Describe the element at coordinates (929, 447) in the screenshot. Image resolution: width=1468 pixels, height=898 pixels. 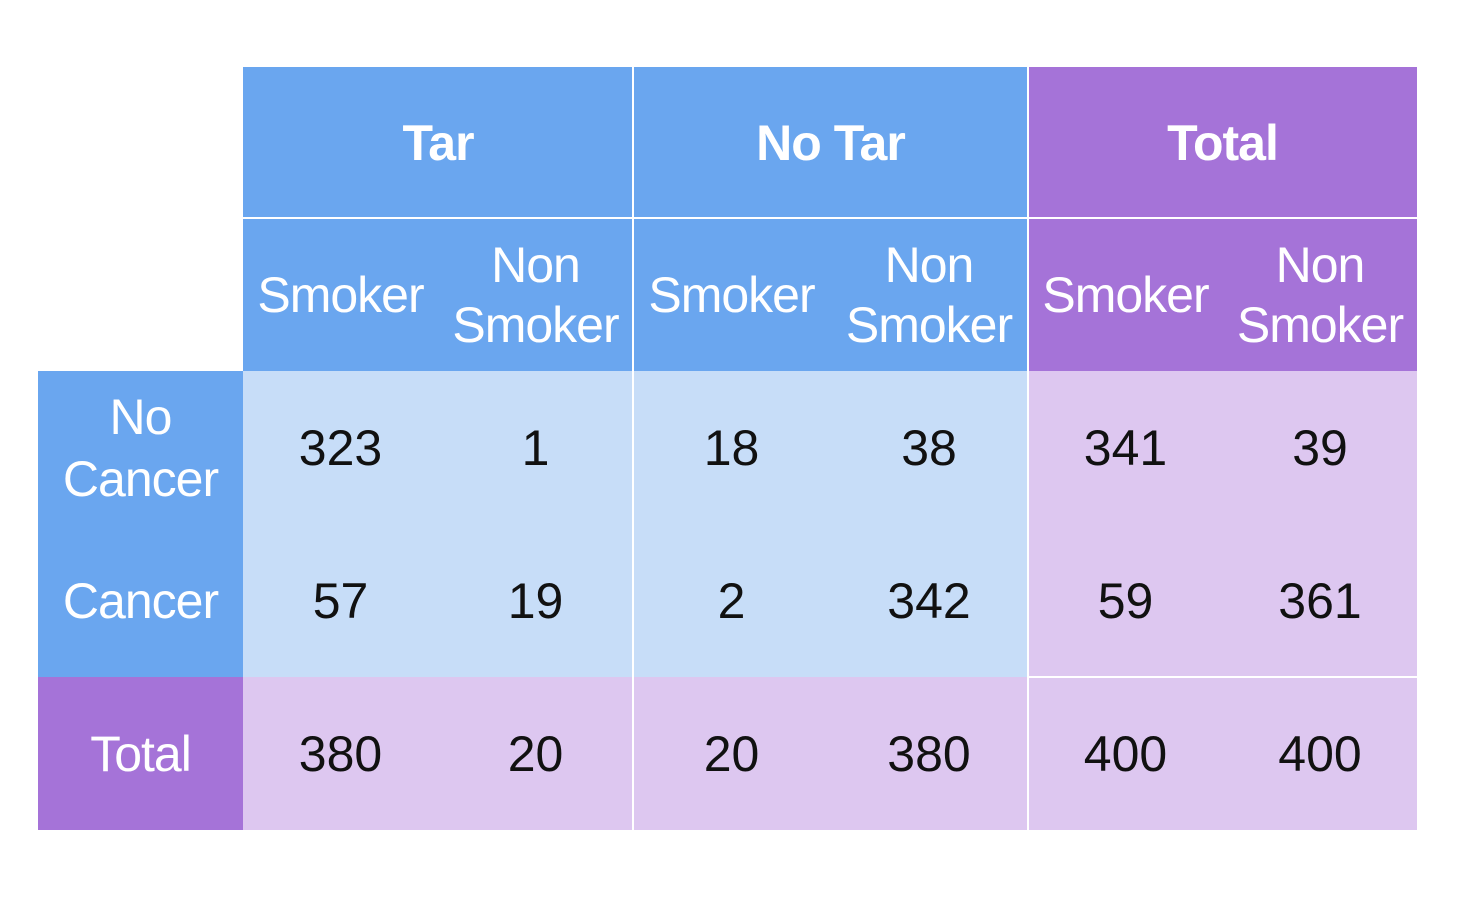
I see `table-cell: 38` at that location.